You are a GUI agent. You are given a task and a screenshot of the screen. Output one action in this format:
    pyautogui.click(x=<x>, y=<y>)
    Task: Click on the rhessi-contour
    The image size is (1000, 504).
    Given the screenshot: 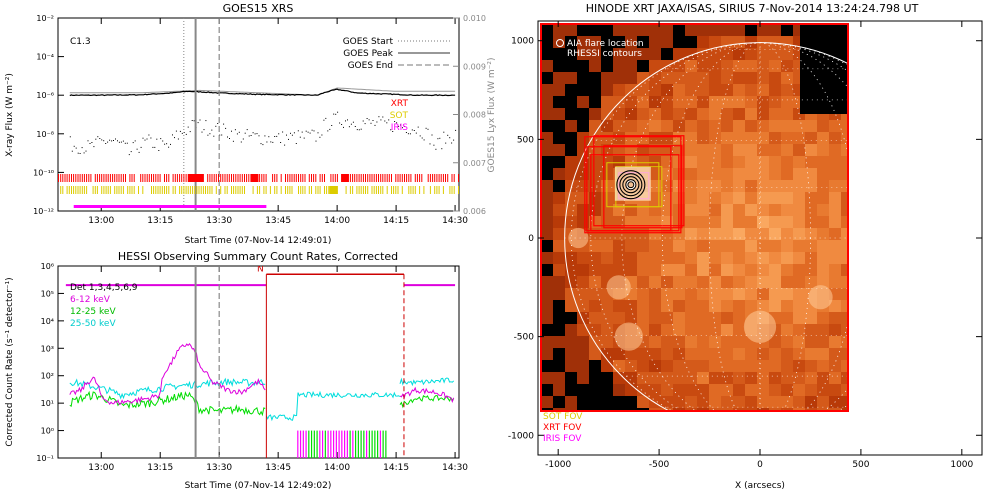 What is the action you would take?
    pyautogui.click(x=631, y=185)
    